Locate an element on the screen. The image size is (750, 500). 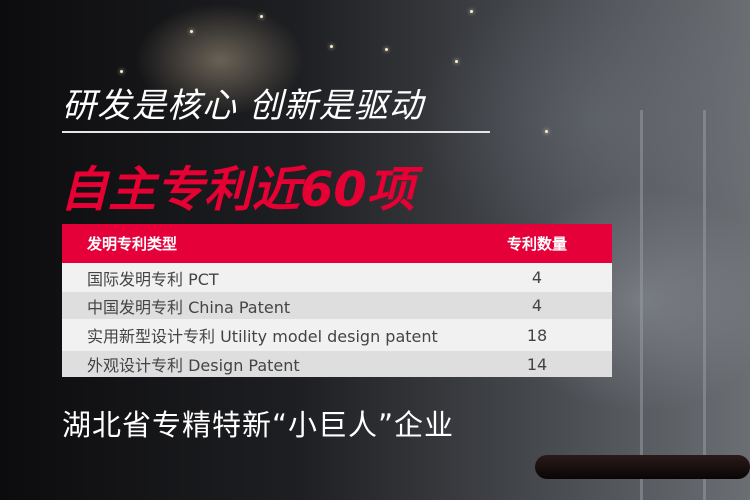
slogan: 研发是核心 创新是驱动 is located at coordinates (243, 106).